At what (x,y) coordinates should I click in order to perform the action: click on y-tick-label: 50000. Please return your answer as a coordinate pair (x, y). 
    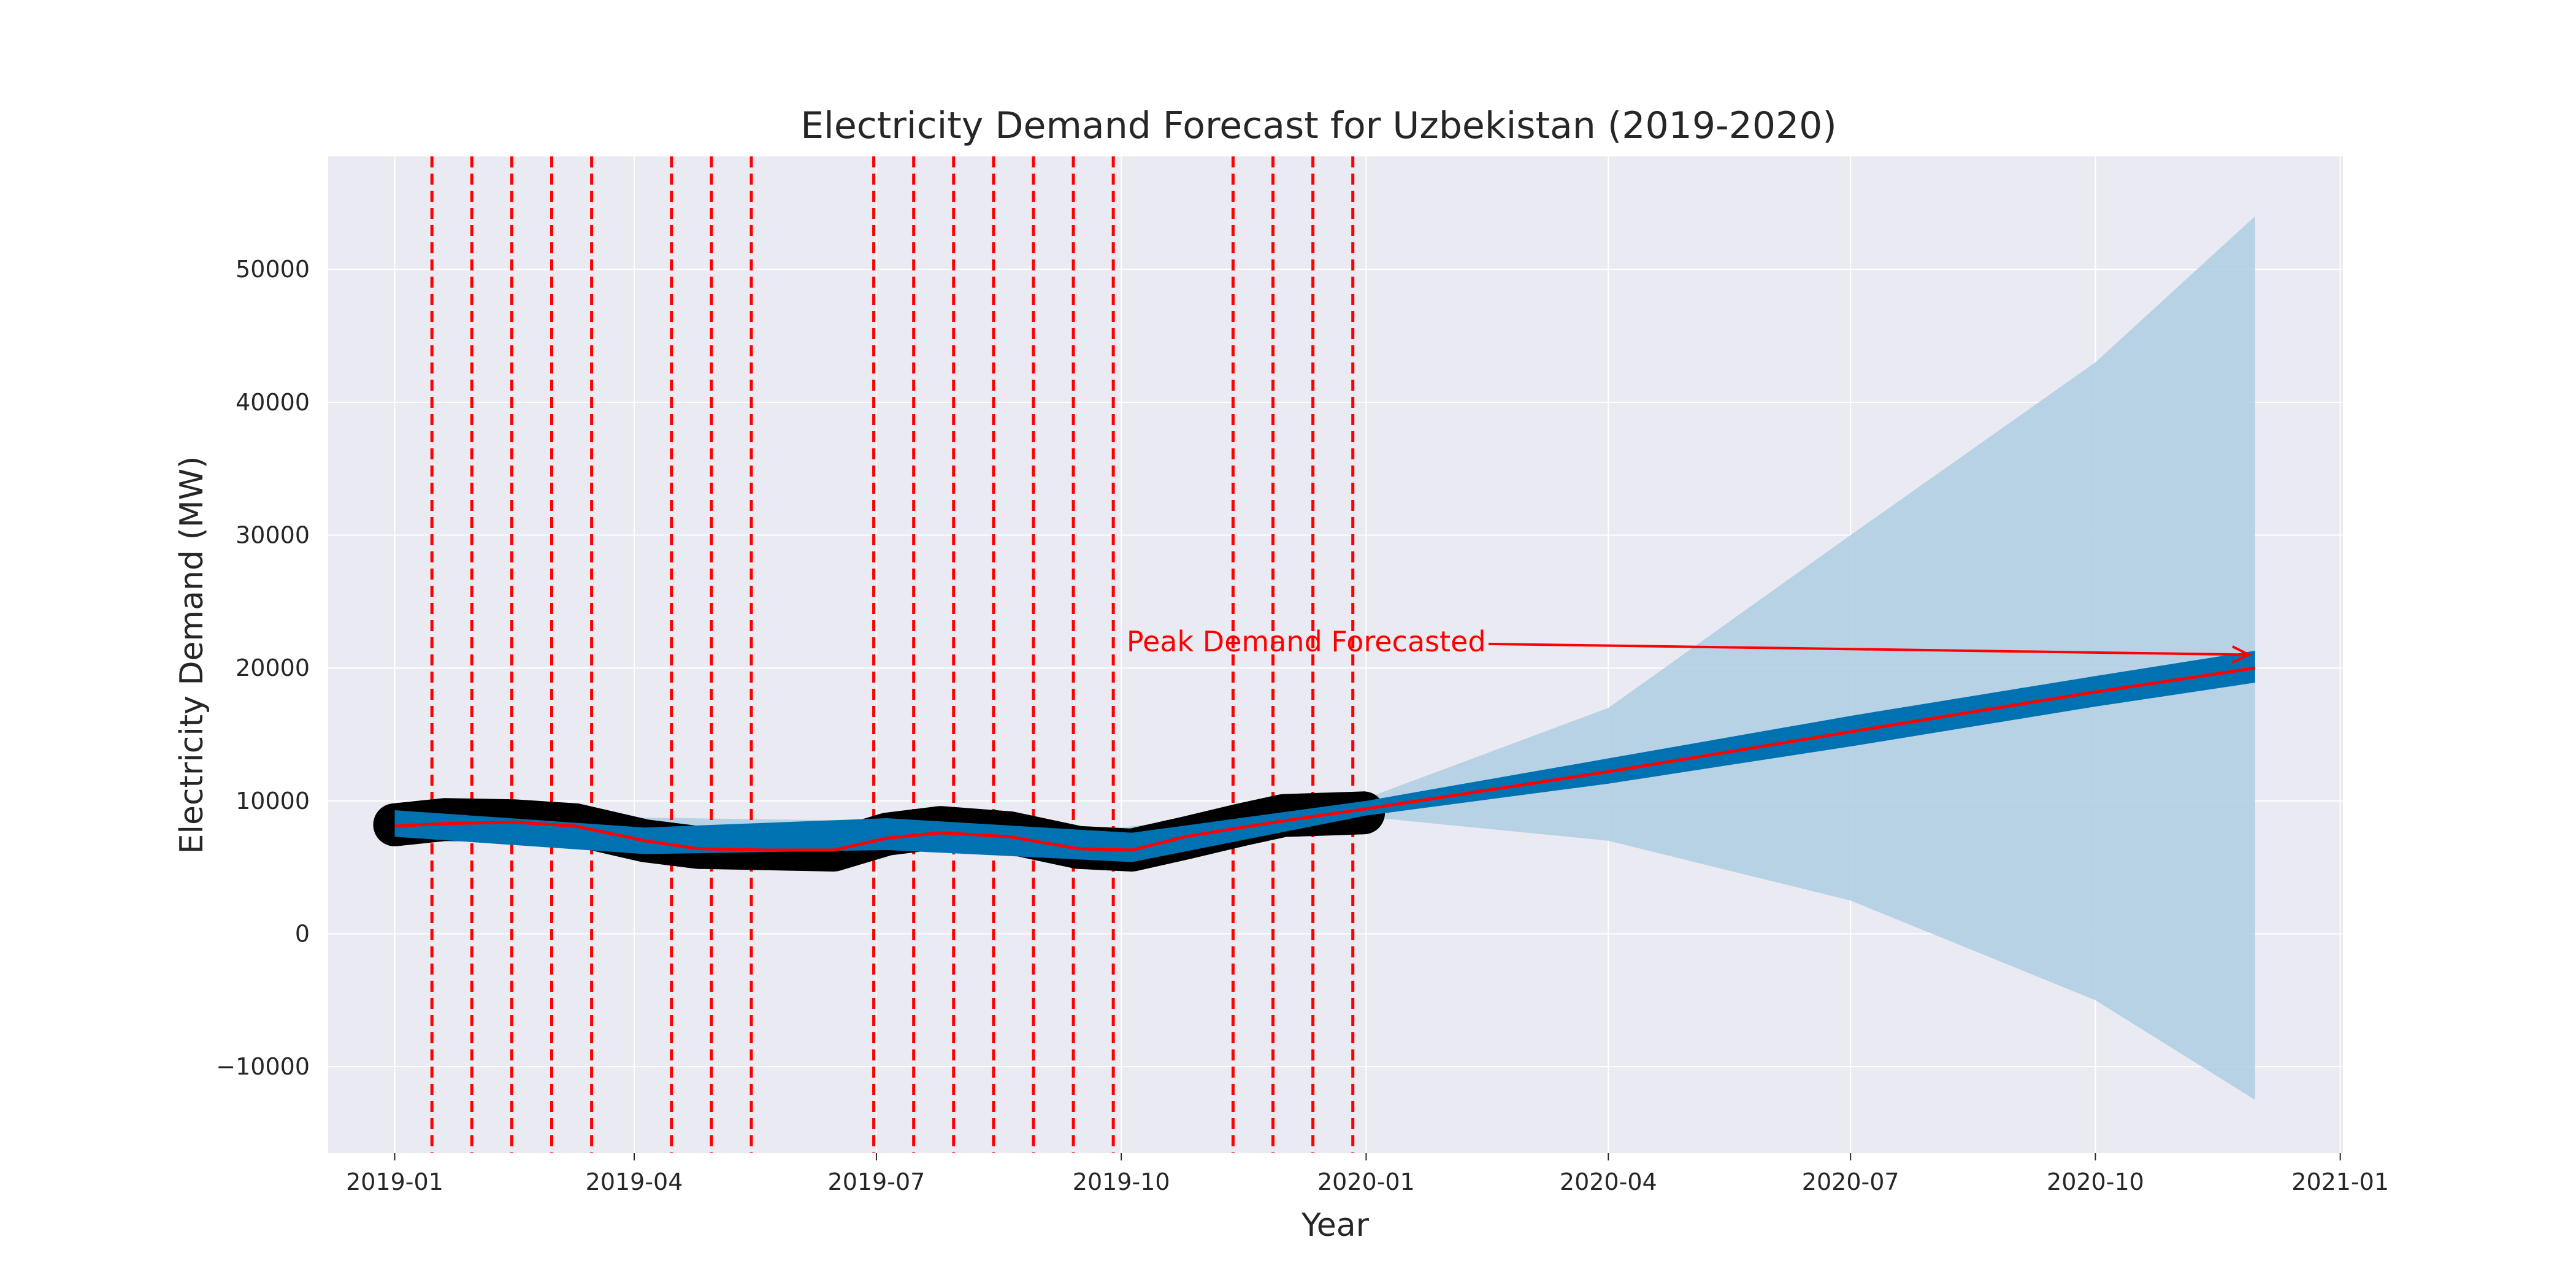
    Looking at the image, I should click on (273, 269).